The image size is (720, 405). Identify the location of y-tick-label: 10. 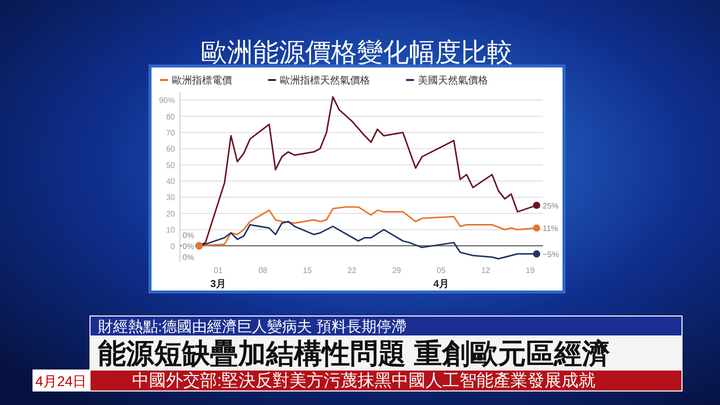
(171, 230).